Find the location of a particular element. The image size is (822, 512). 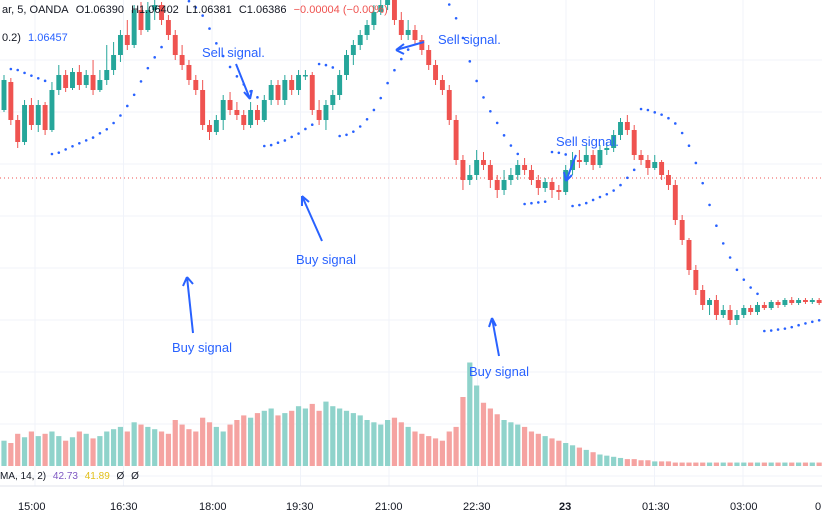

time-tick: 21:00 is located at coordinates (389, 506).